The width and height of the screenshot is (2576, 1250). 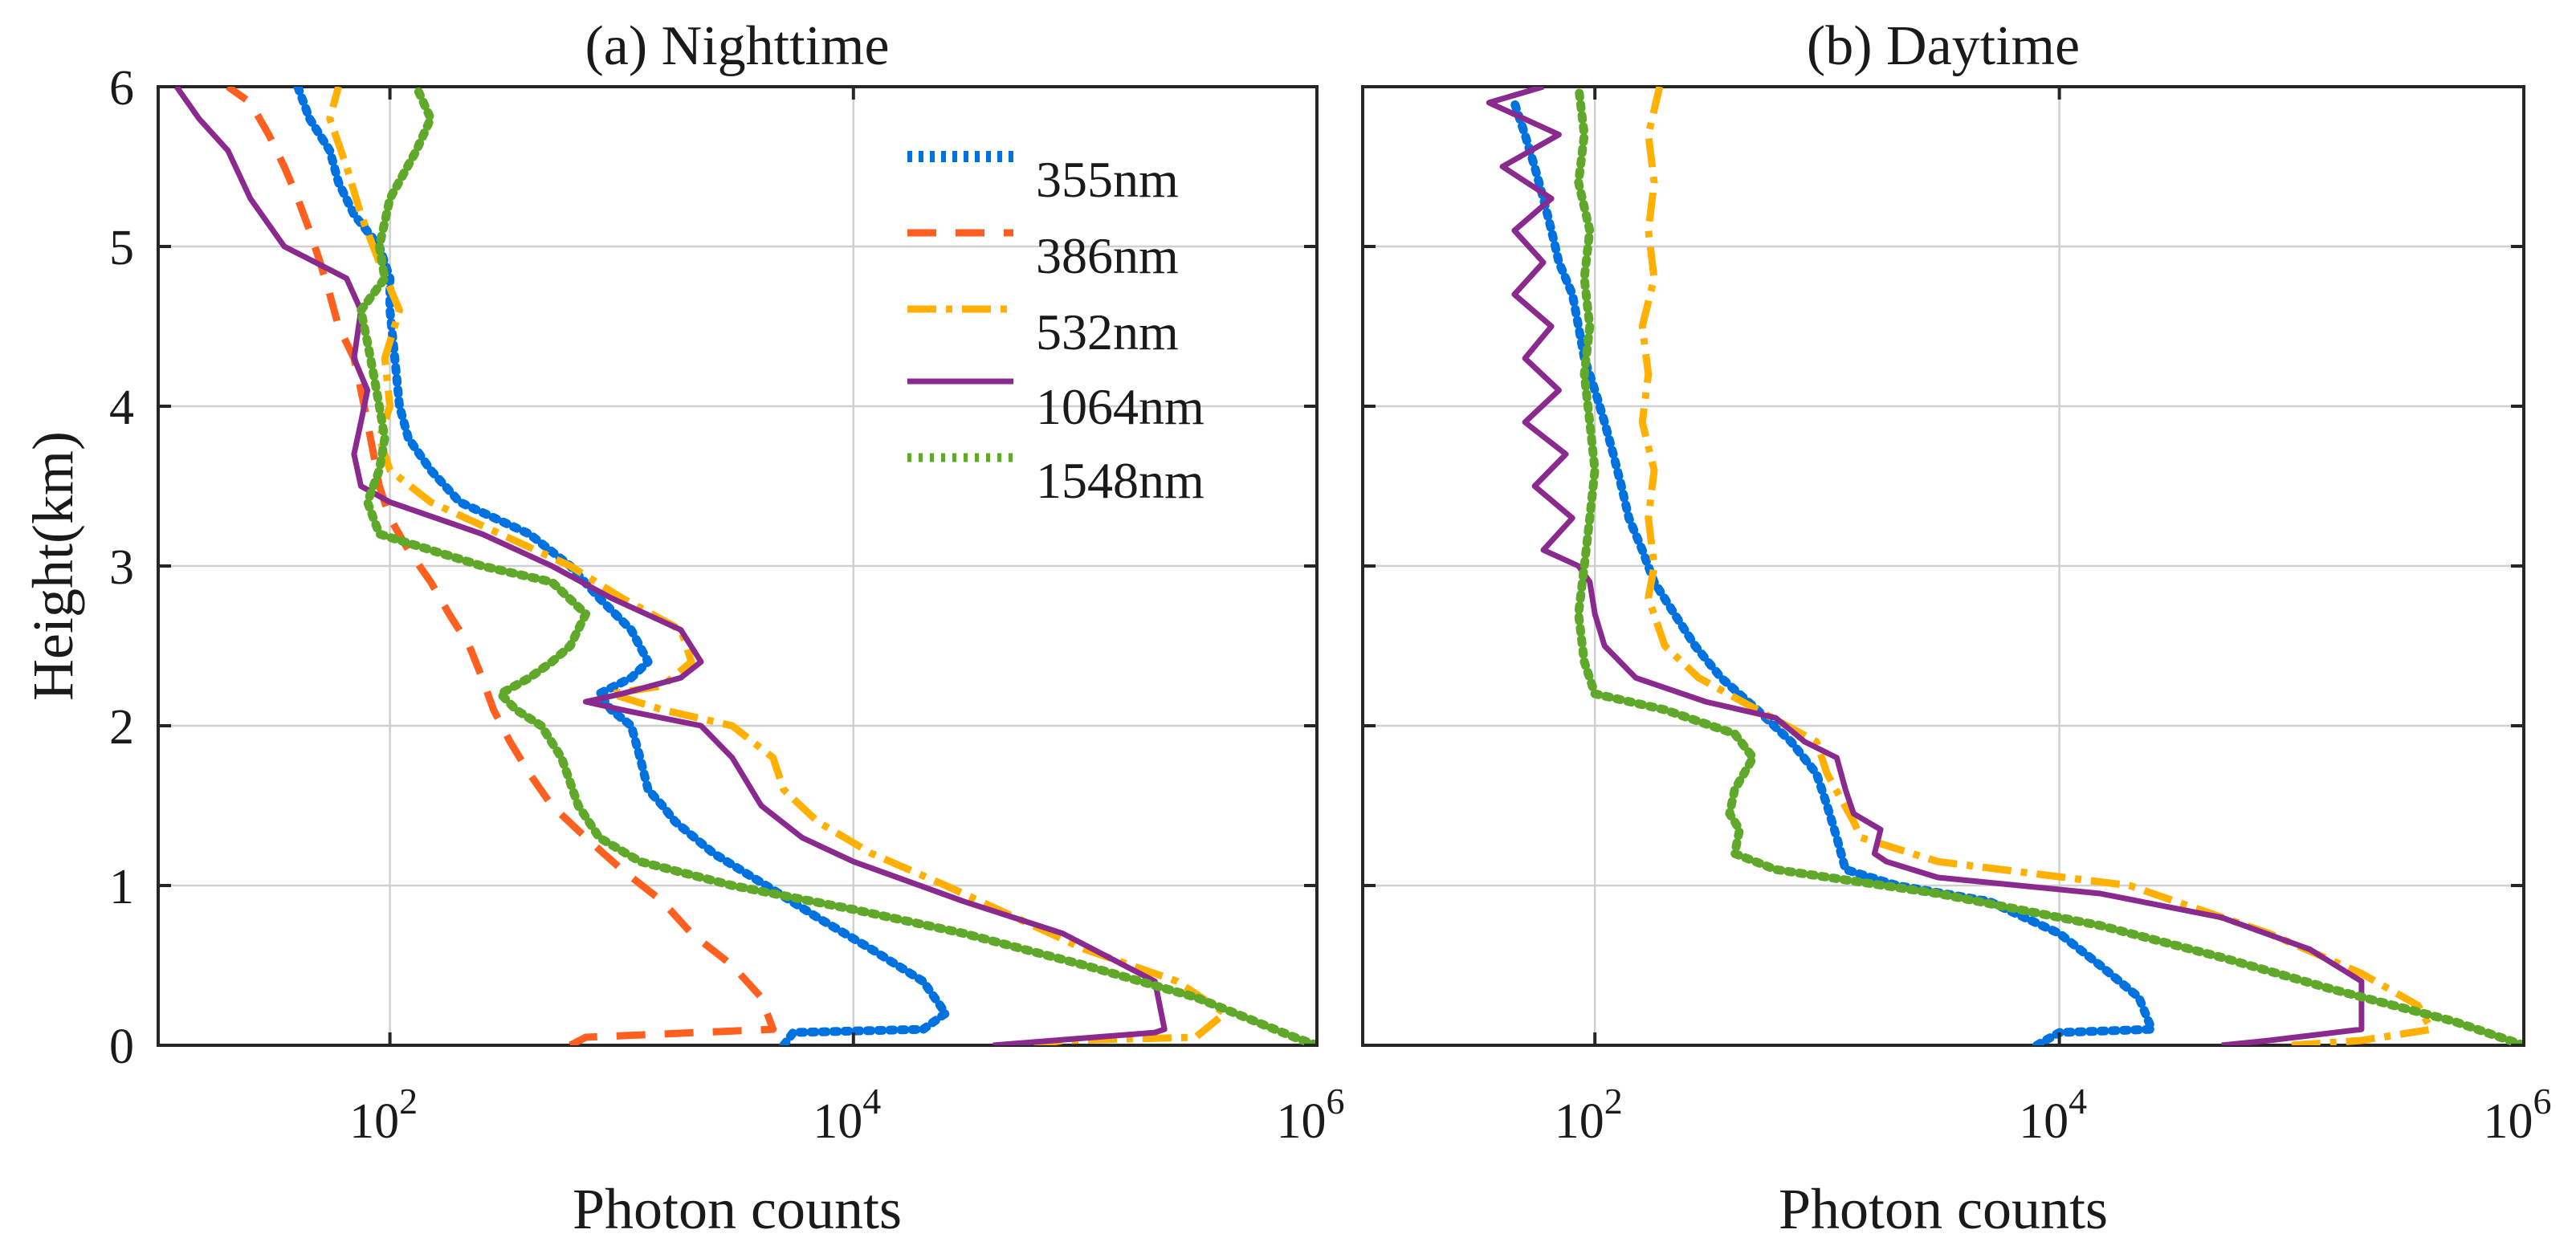 What do you see at coordinates (121, 408) in the screenshot?
I see `y-tick-label: 4` at bounding box center [121, 408].